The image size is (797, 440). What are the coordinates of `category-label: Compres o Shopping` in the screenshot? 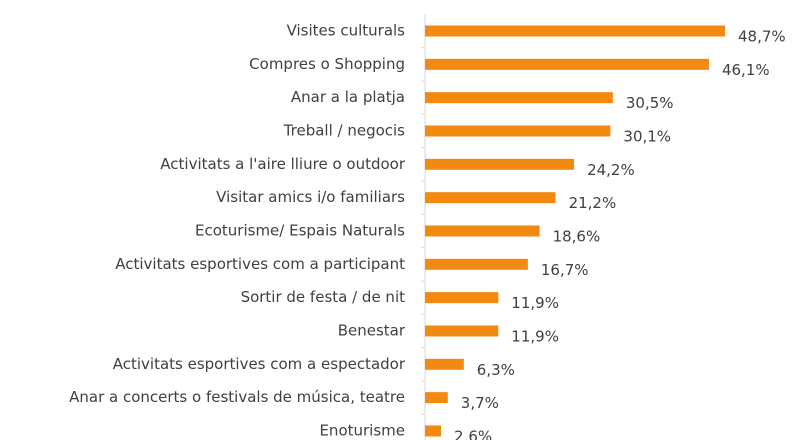 It's located at (327, 64).